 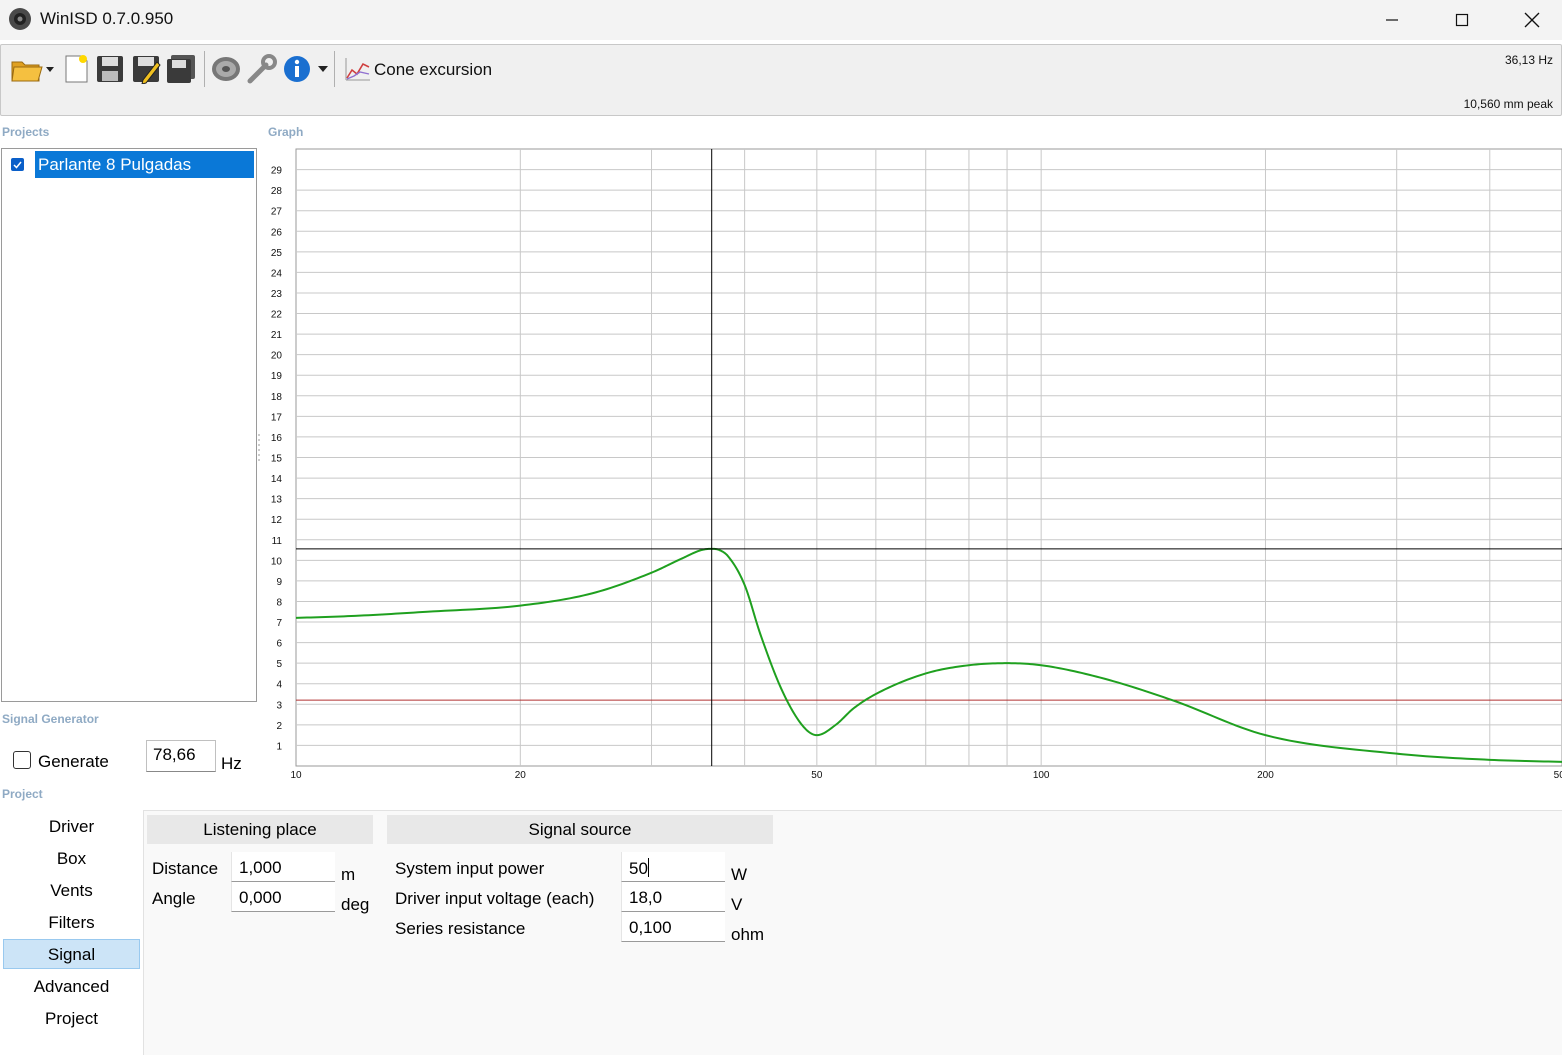 I want to click on y-tick-label: 27, so click(x=277, y=212).